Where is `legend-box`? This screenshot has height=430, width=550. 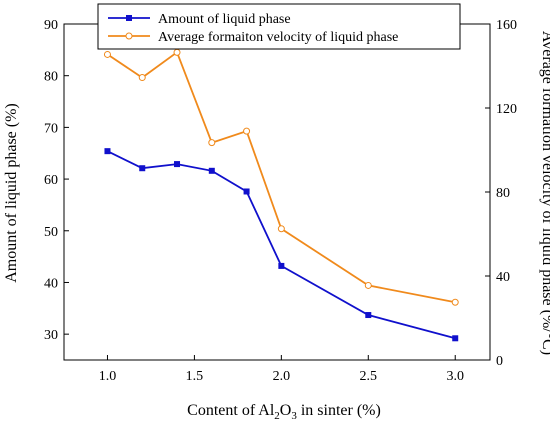
legend-box is located at coordinates (279, 26).